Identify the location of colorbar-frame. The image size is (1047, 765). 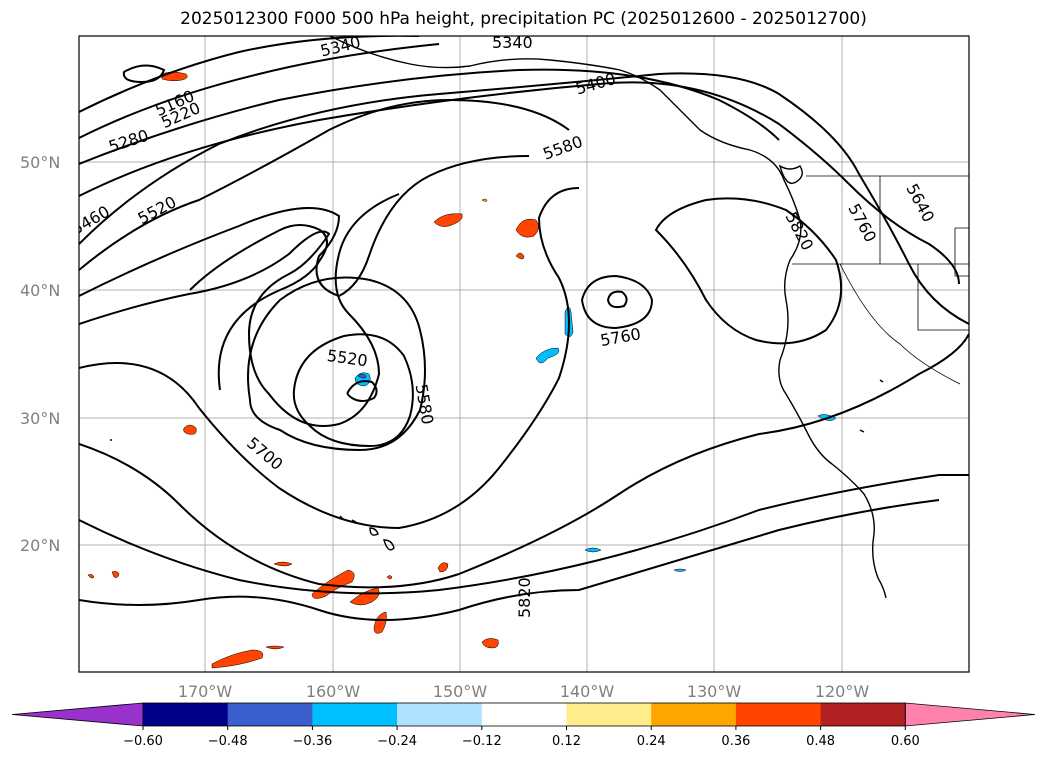
(524, 714).